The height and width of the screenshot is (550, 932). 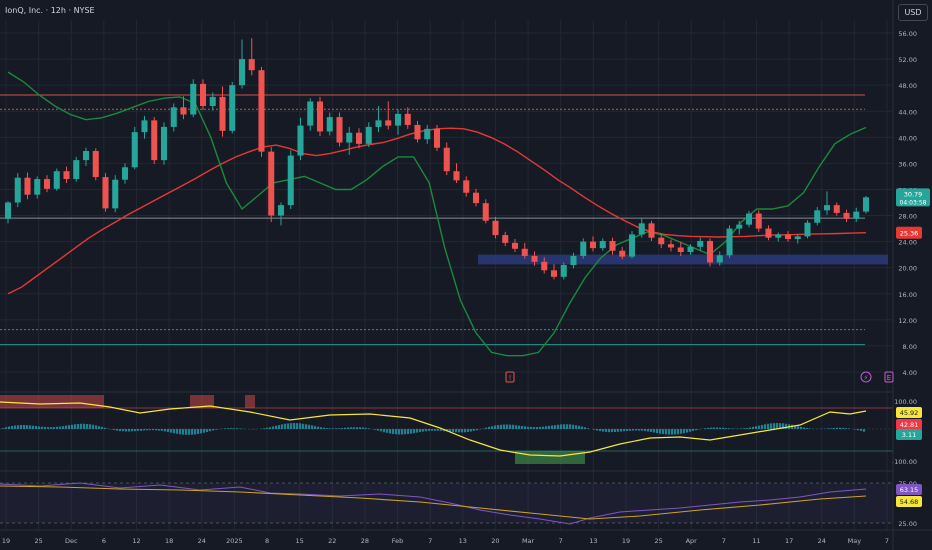 What do you see at coordinates (907, 217) in the screenshot?
I see `y-tick-label: 28.00` at bounding box center [907, 217].